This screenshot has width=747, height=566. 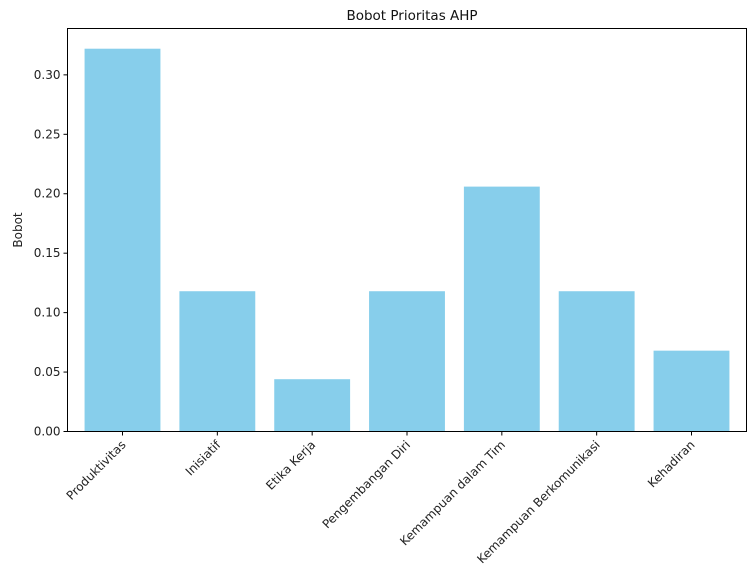 I want to click on y-tick-label-3: 0.15, so click(x=47, y=253).